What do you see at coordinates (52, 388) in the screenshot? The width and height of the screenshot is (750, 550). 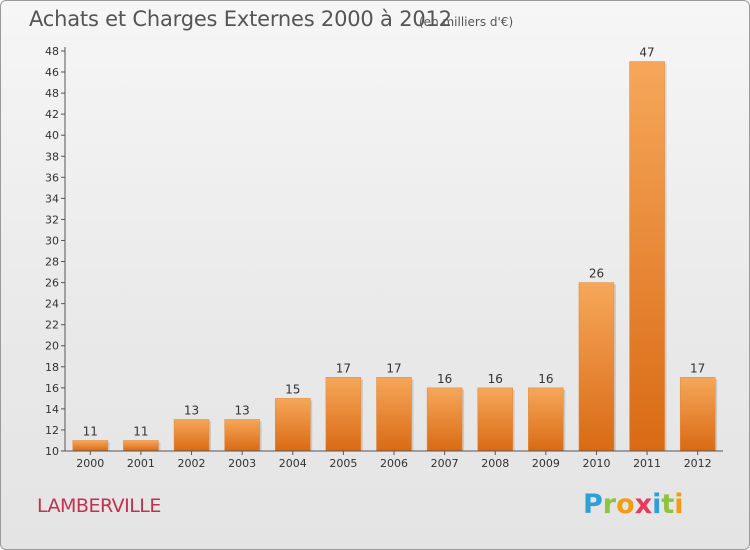 I see `y-tick-label: 16` at bounding box center [52, 388].